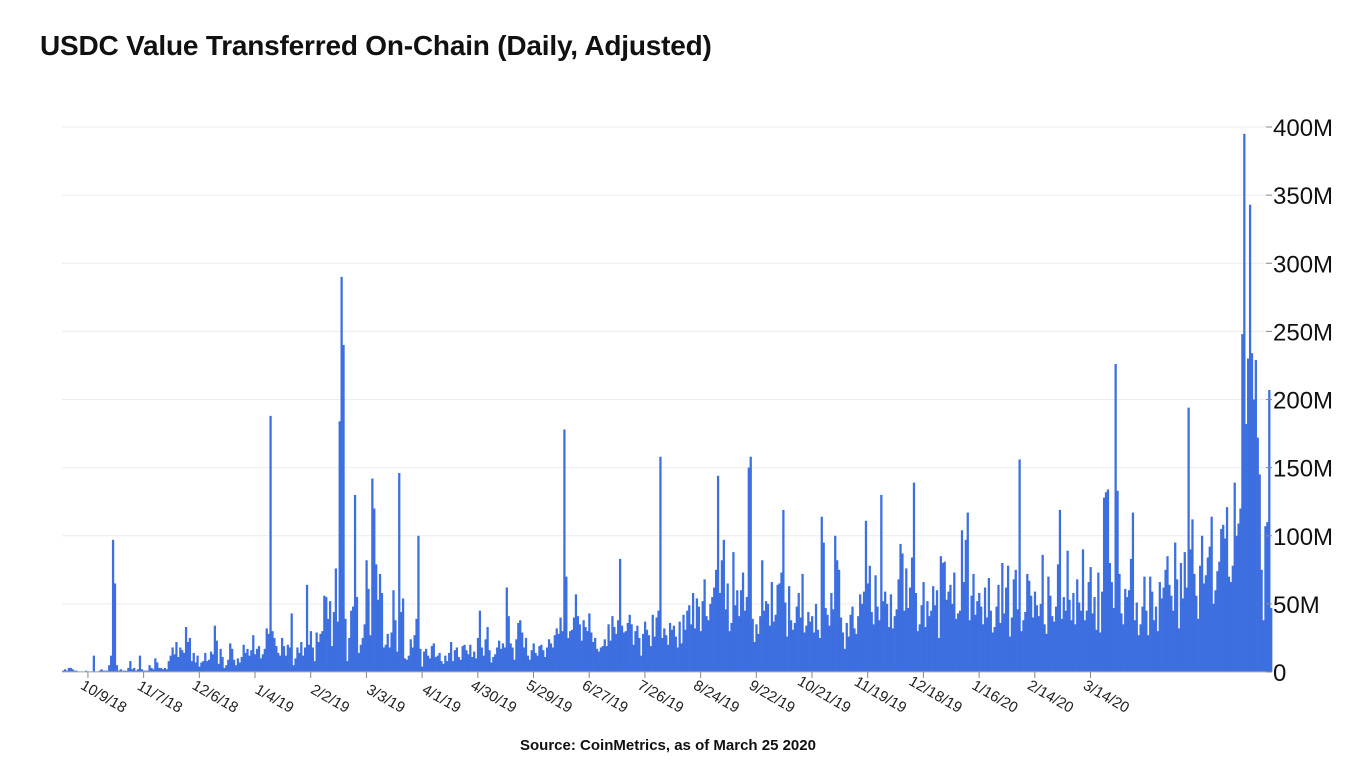  I want to click on x-tick-label: 6/27/19, so click(605, 697).